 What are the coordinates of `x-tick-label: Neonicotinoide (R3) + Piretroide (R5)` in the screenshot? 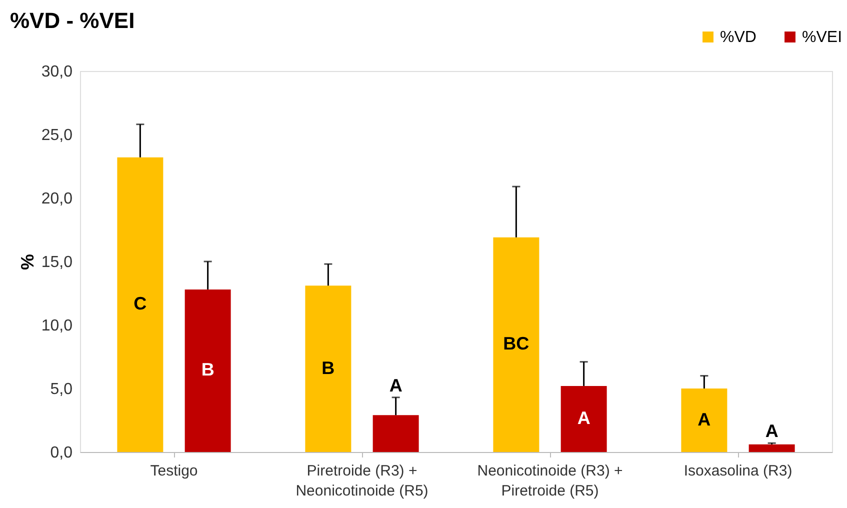 It's located at (550, 481).